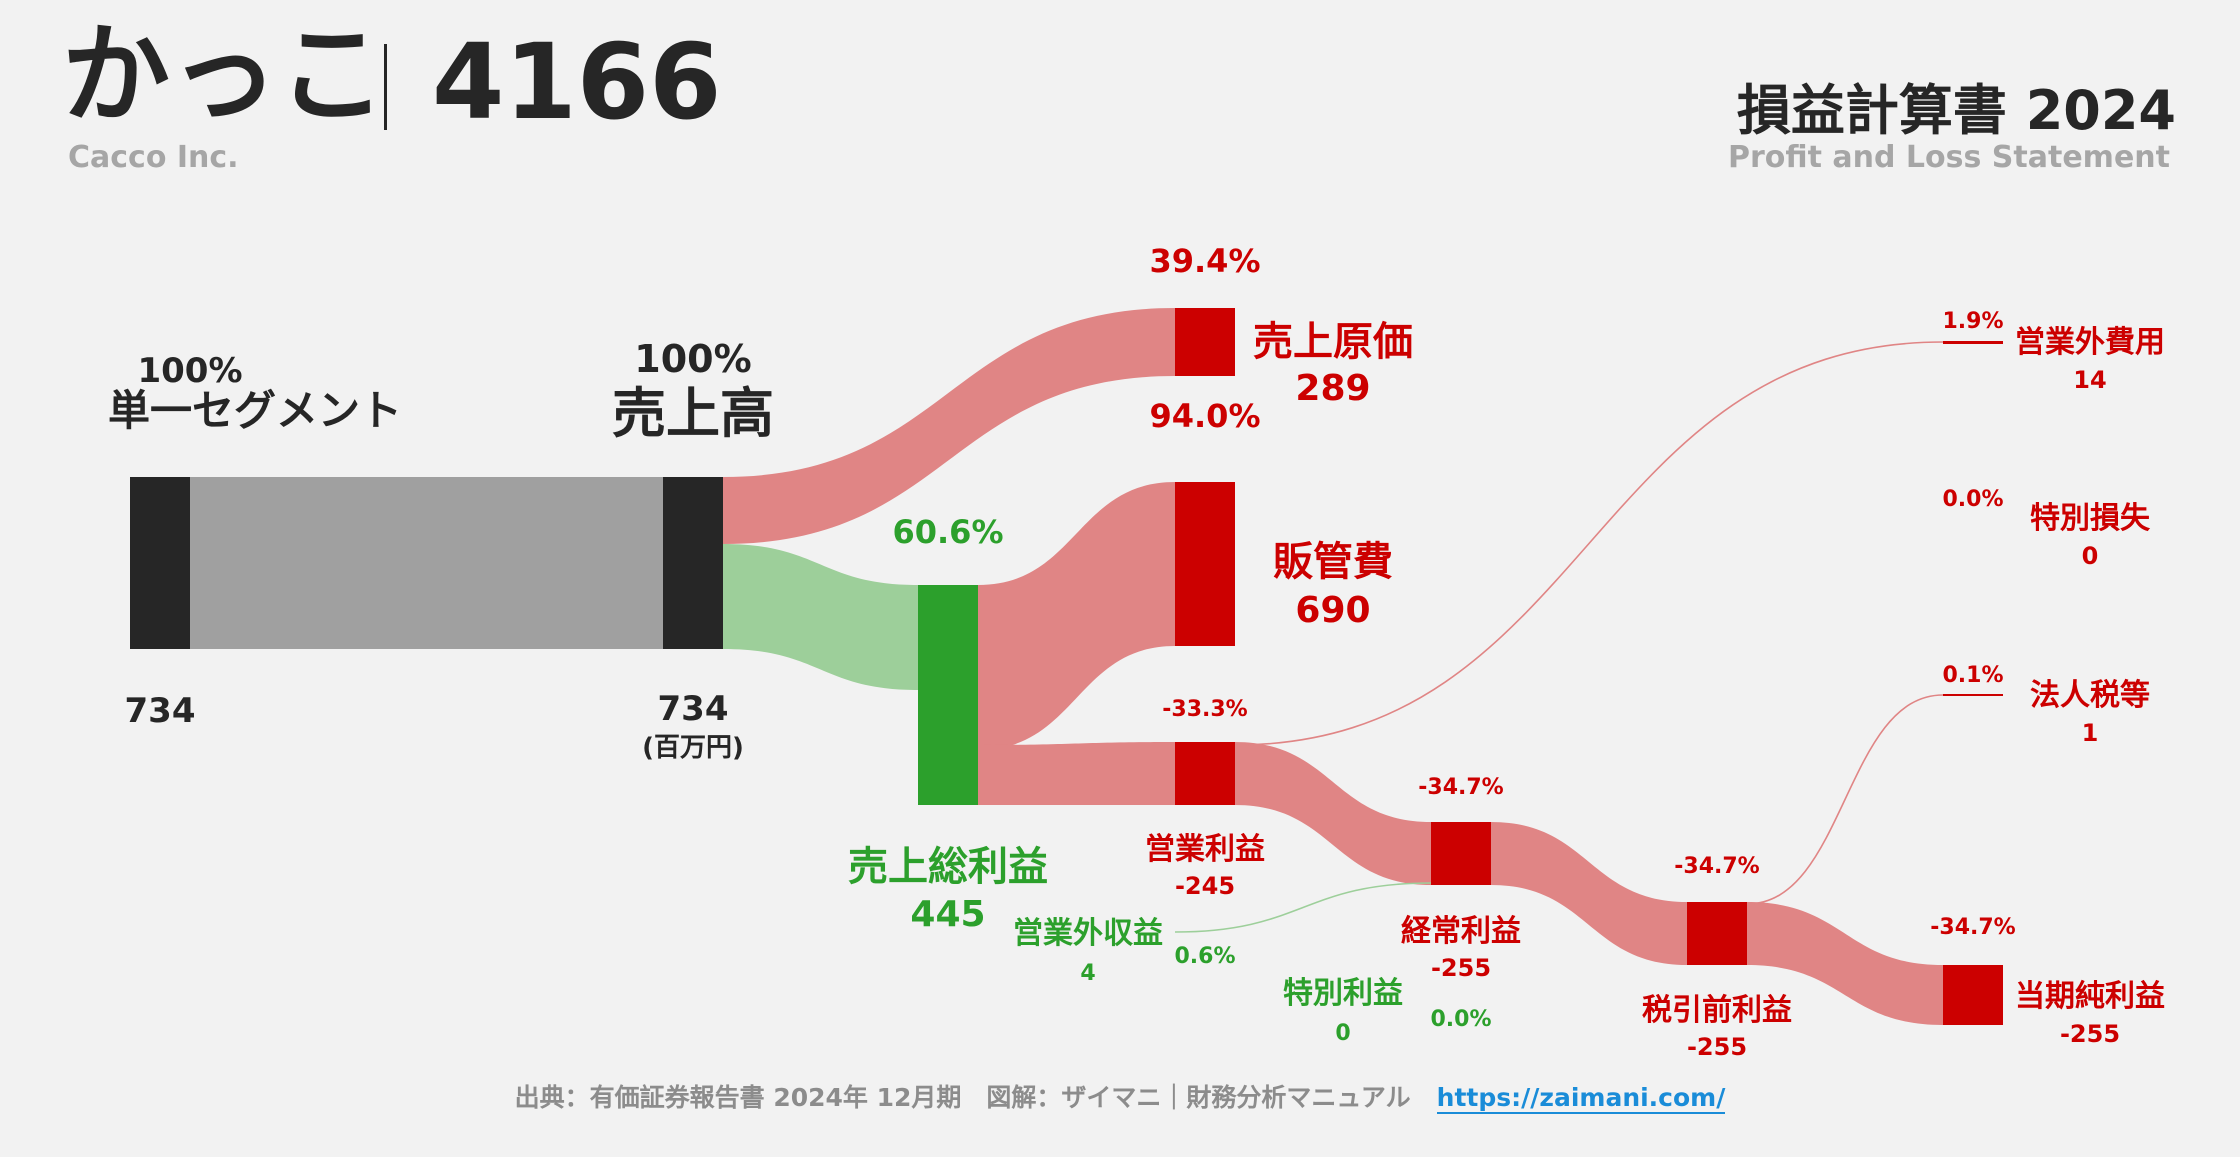 Image resolution: width=2240 pixels, height=1157 pixels. What do you see at coordinates (1204, 956) in the screenshot?
I see `label-nonop-inc-pct: 0.6%` at bounding box center [1204, 956].